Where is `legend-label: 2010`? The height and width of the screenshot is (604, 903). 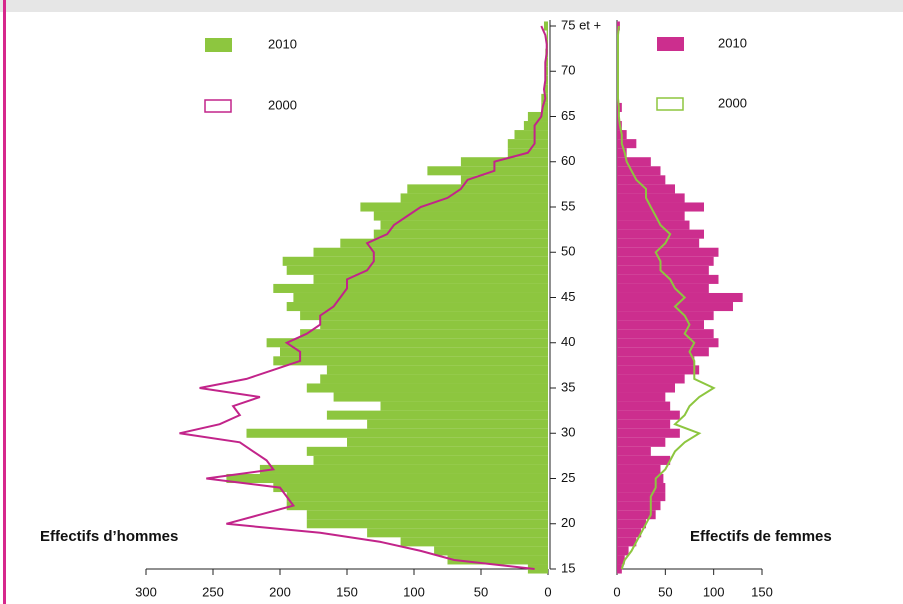
legend-label: 2010 is located at coordinates (282, 43).